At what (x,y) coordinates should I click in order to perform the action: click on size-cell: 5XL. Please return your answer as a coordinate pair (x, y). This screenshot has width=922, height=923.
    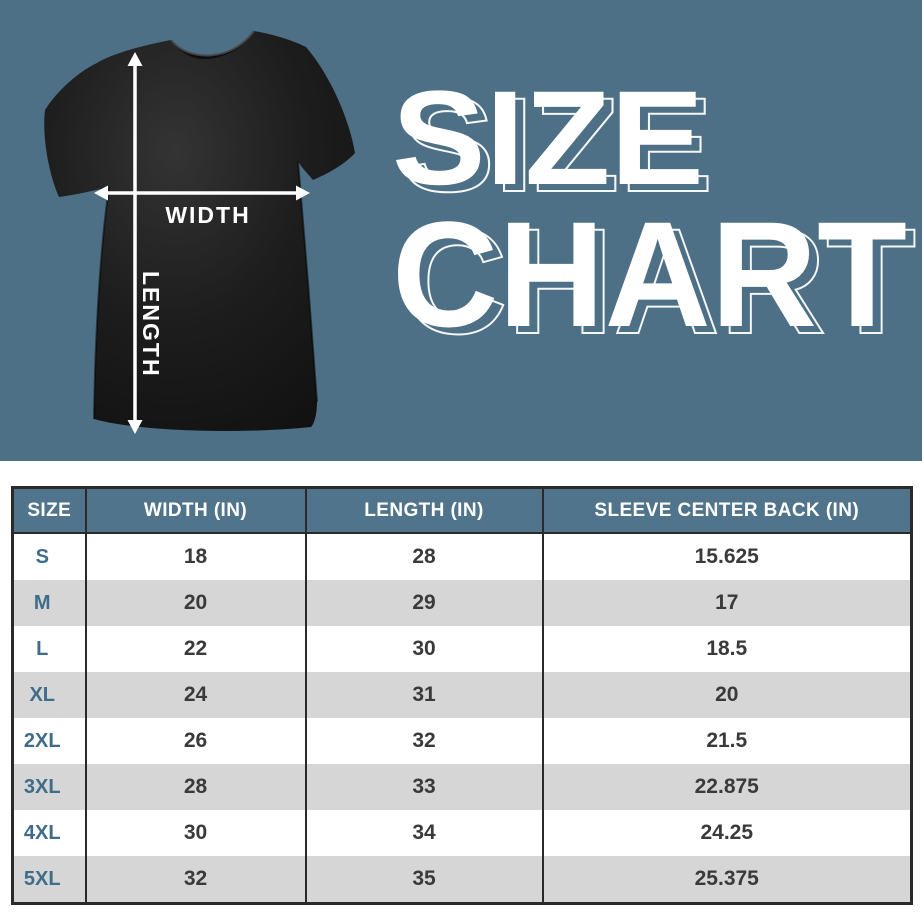
    Looking at the image, I should click on (42, 878).